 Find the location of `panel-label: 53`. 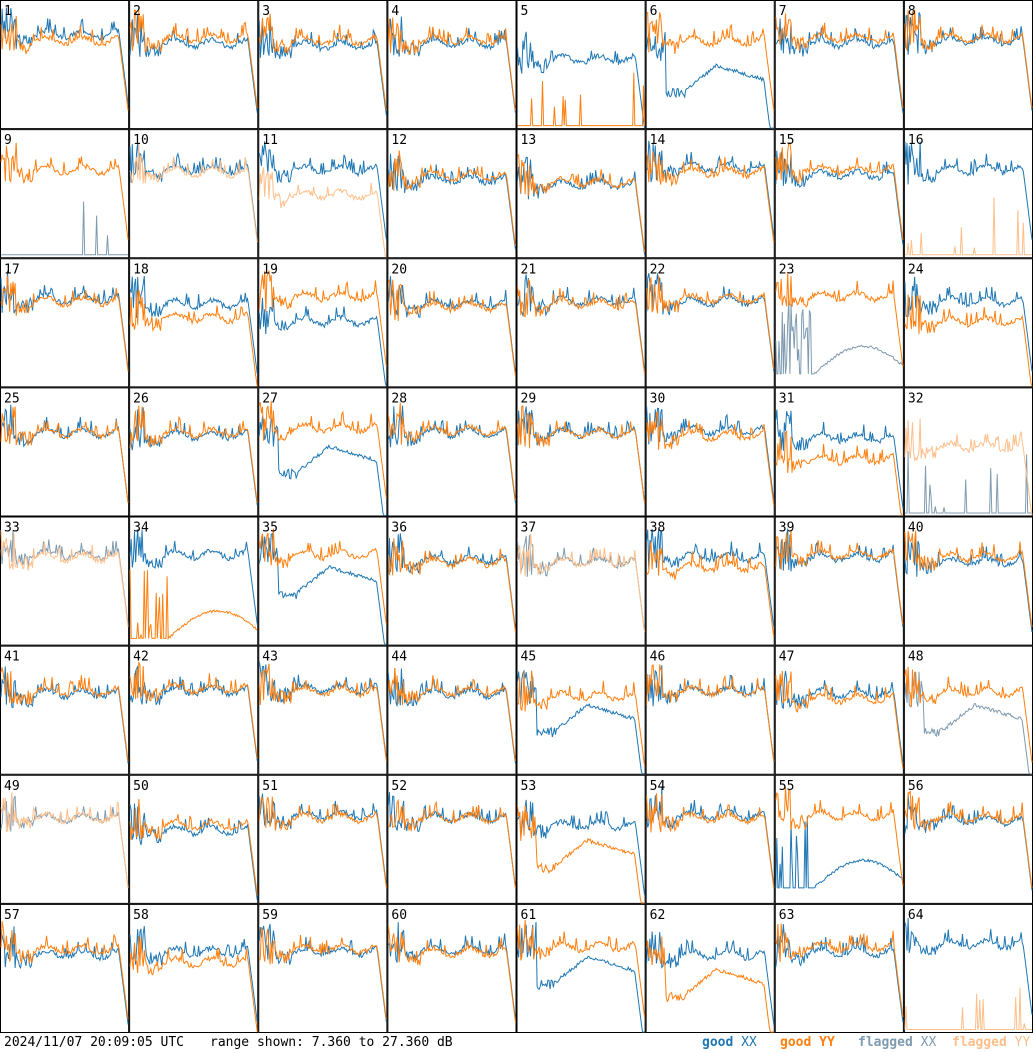

panel-label: 53 is located at coordinates (529, 786).